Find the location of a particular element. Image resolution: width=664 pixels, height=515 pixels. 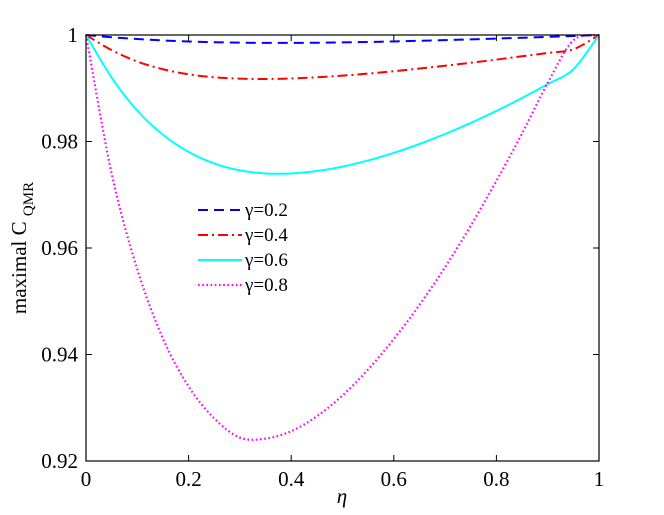

x-tick-label: 0.2 is located at coordinates (188, 479).